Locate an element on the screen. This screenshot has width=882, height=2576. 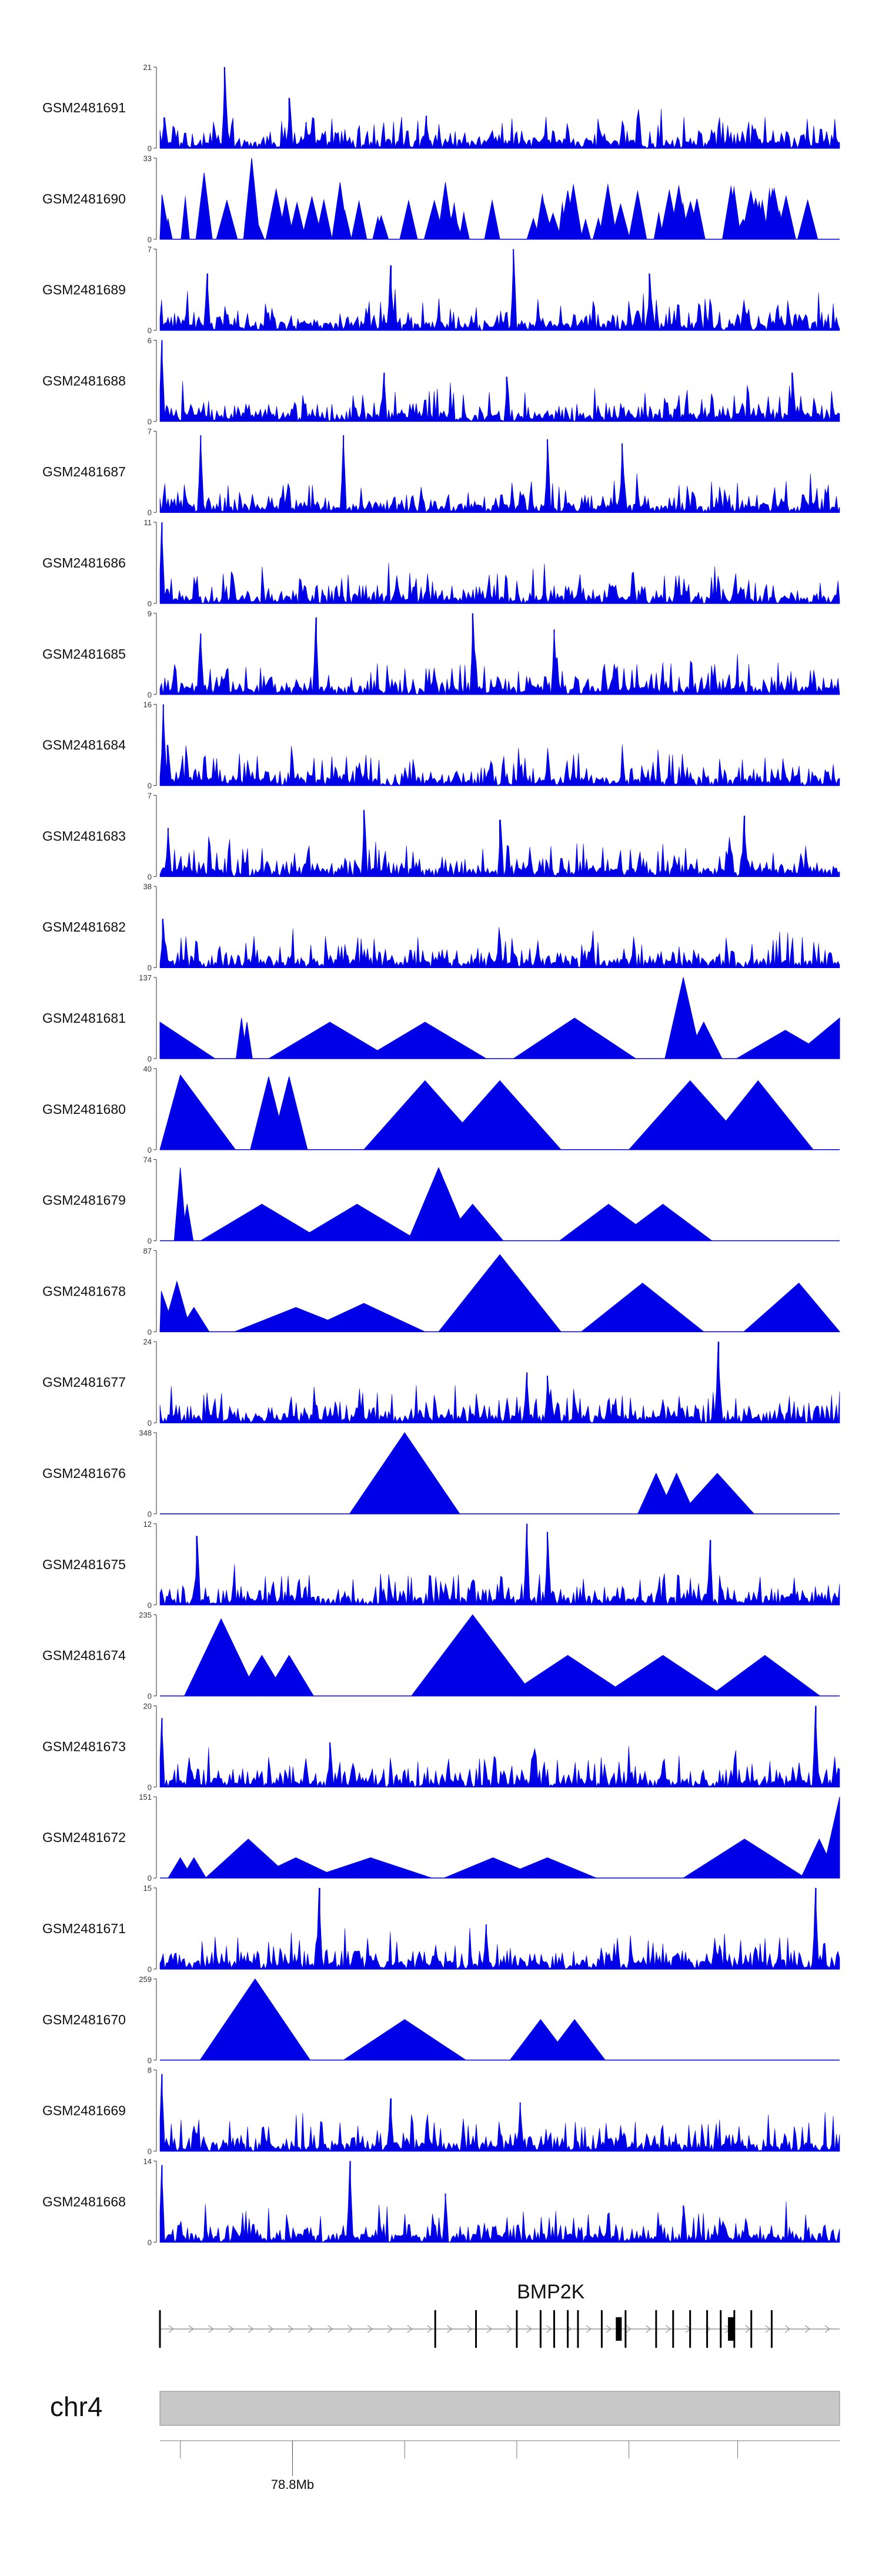
track-GSM2481683: GSM2481683 7 0 is located at coordinates (441, 836).